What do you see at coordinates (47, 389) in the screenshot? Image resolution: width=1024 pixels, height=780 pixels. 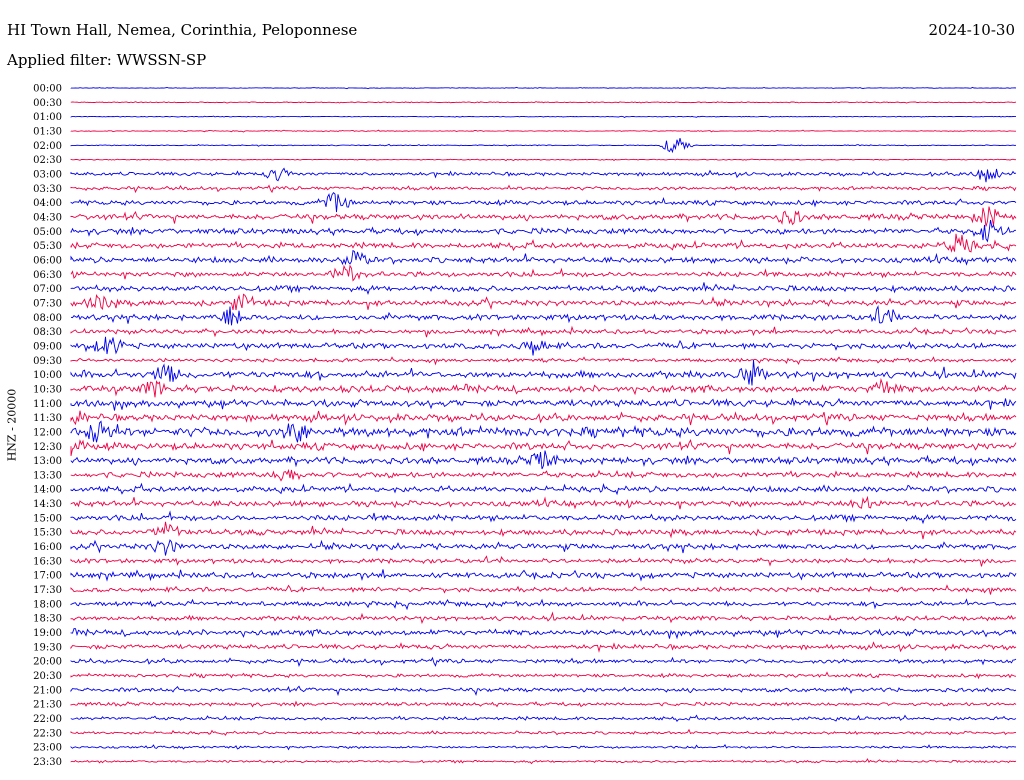 I see `row-time-label: 10:30` at bounding box center [47, 389].